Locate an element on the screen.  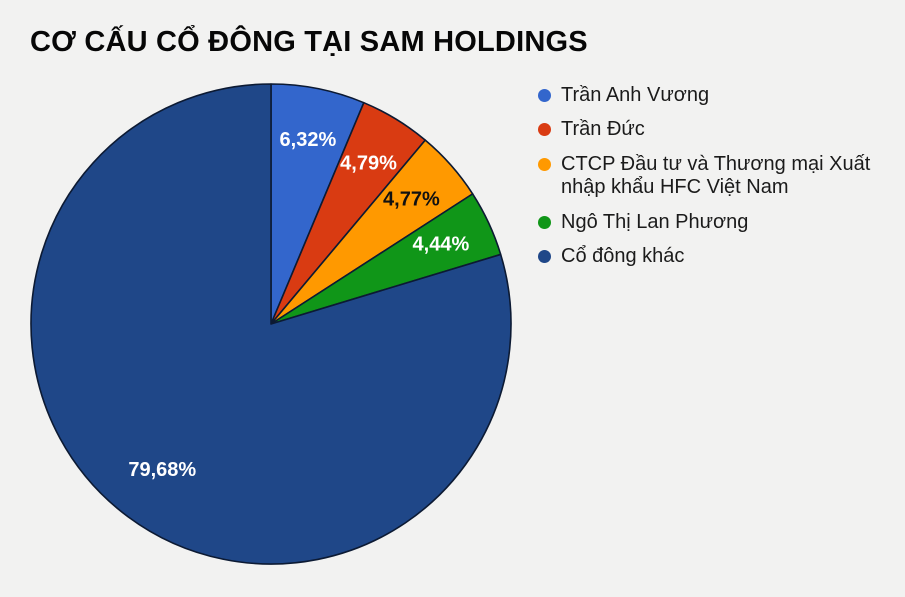
legend-label: Ngô Thị Lan Phương is located at coordinates (655, 221).